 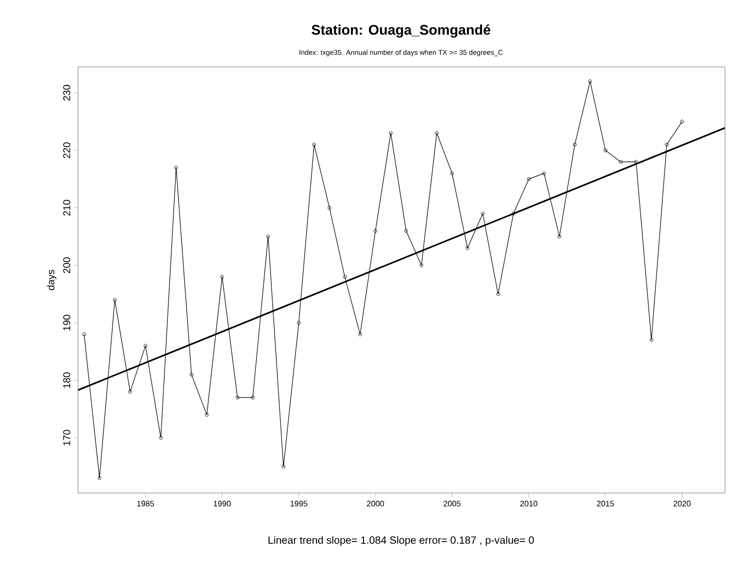 I want to click on y-tick-label: 220, so click(x=66, y=150).